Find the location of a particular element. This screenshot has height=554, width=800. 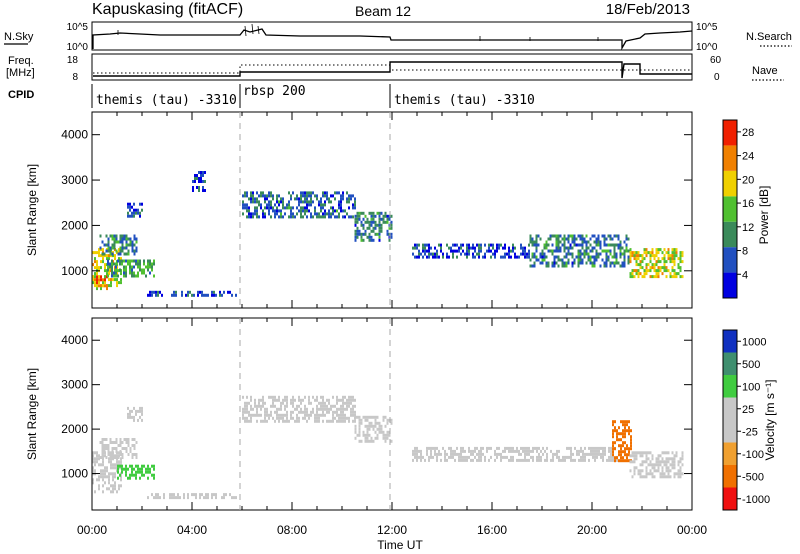

velocity-ytick-label: 4000 is located at coordinates (74, 340).